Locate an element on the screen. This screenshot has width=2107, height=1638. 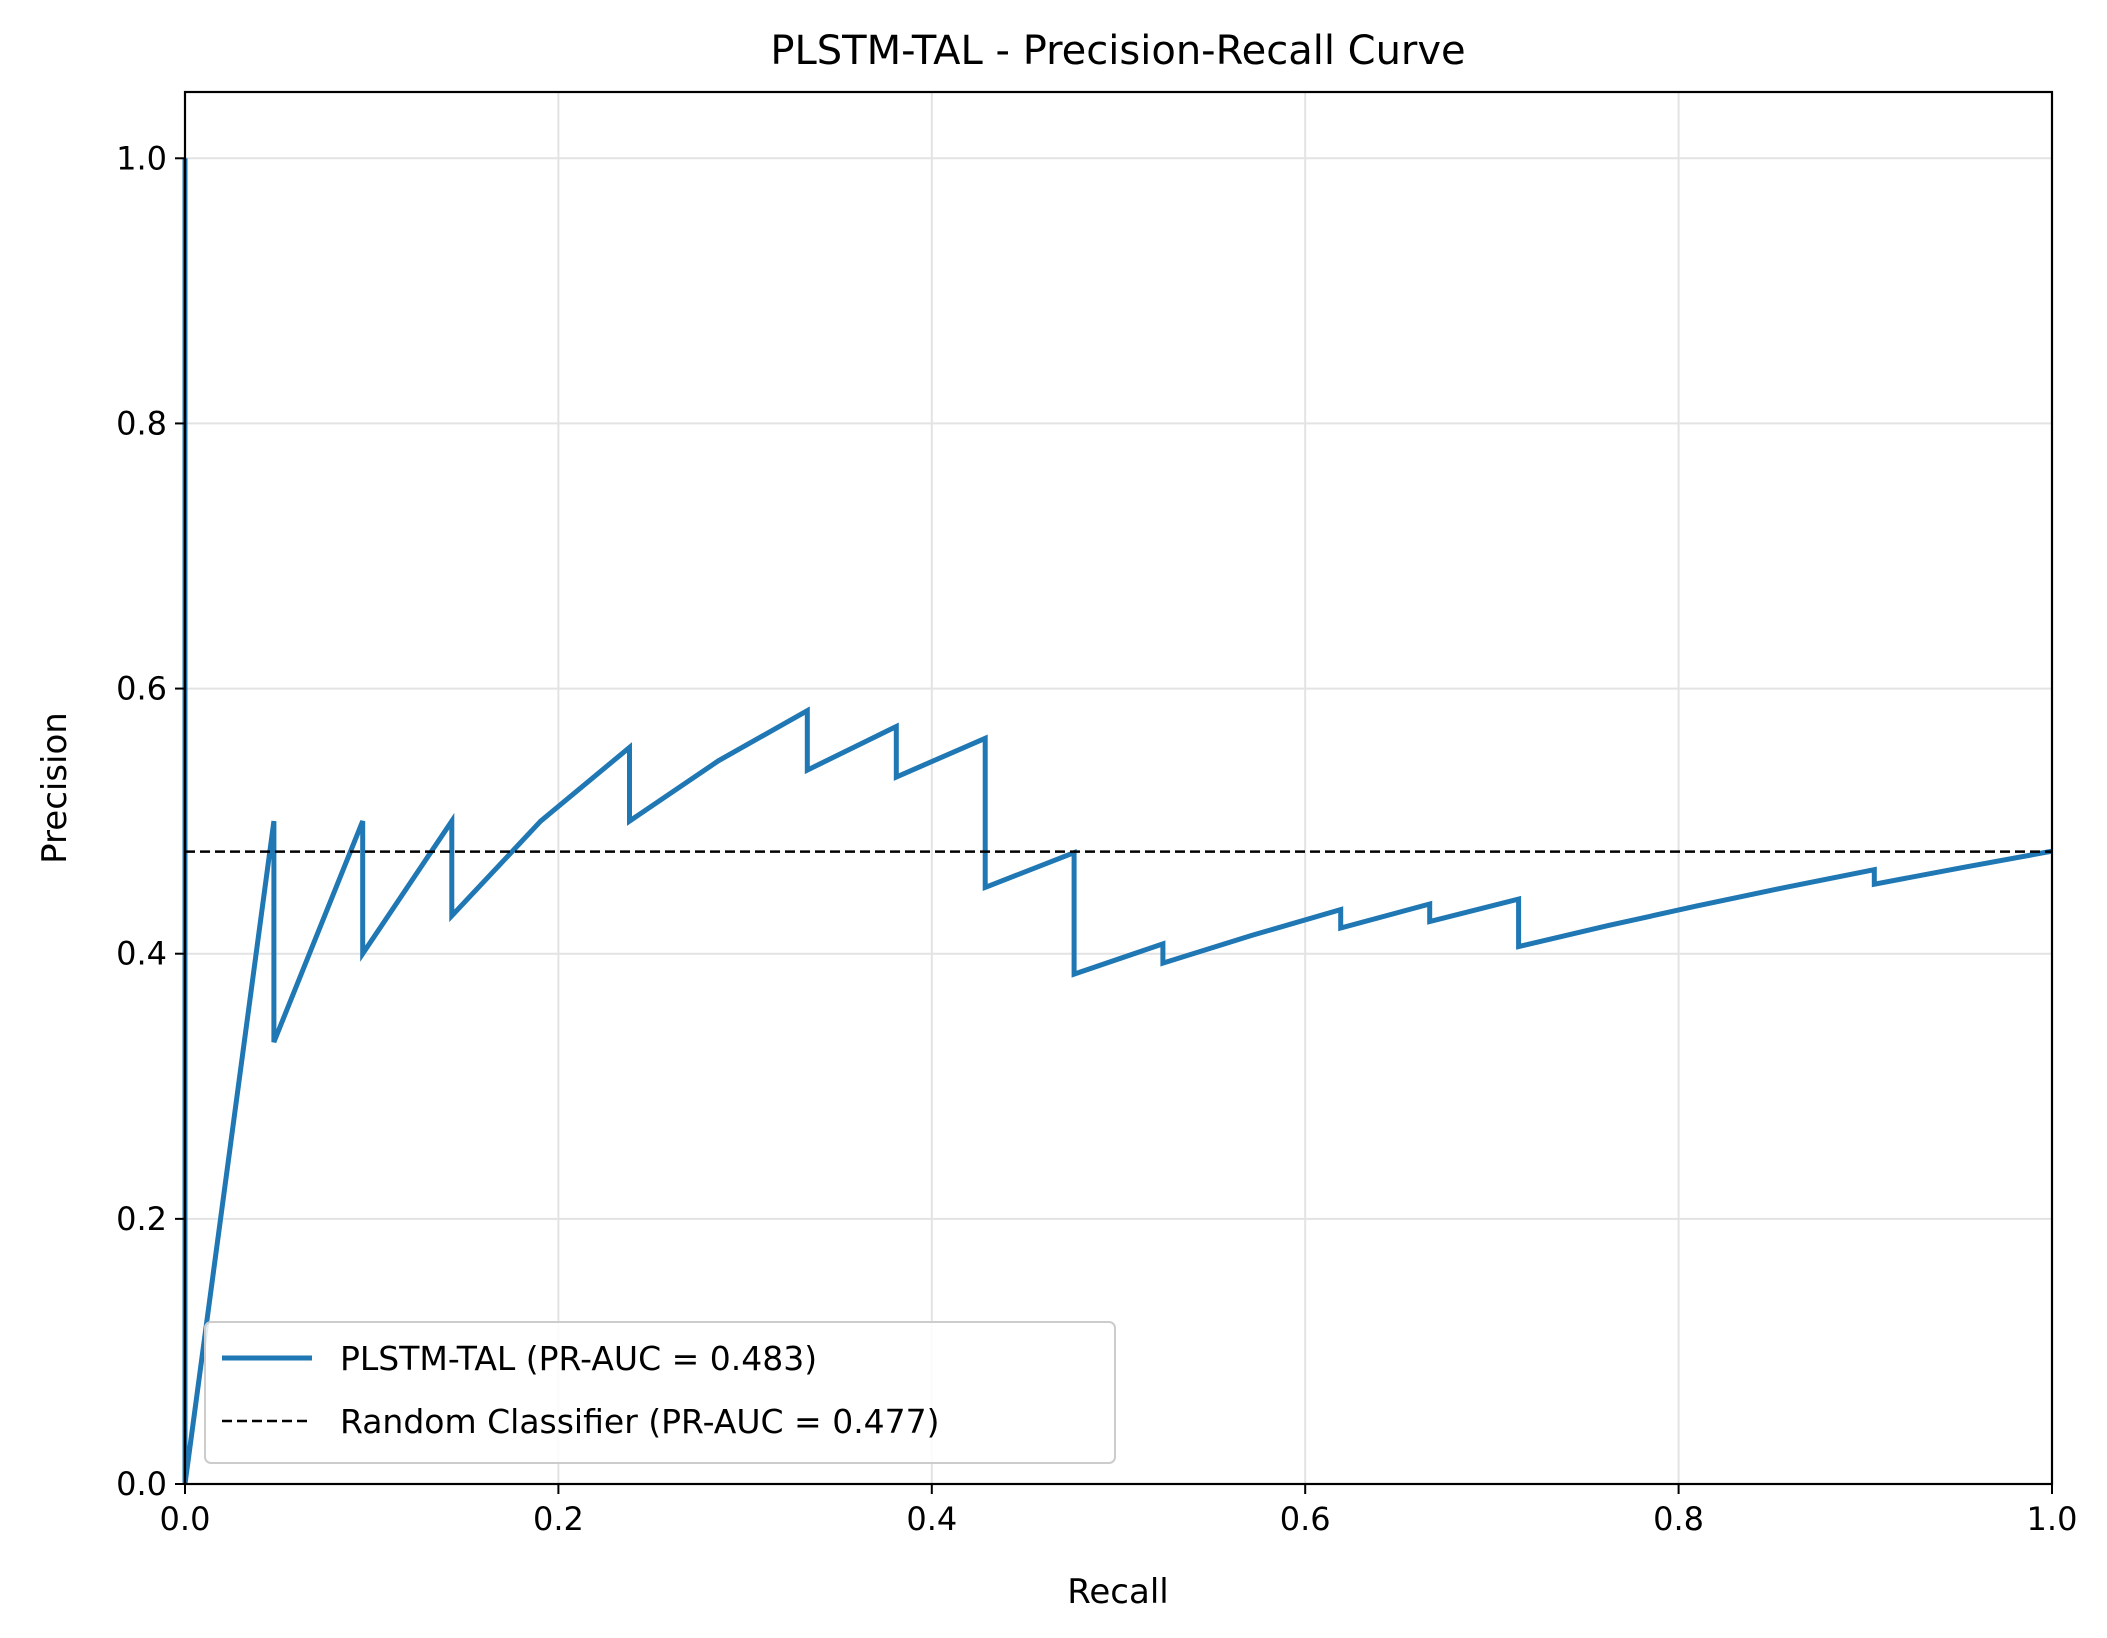
x-tick-label: 0.6 is located at coordinates (1305, 1519).